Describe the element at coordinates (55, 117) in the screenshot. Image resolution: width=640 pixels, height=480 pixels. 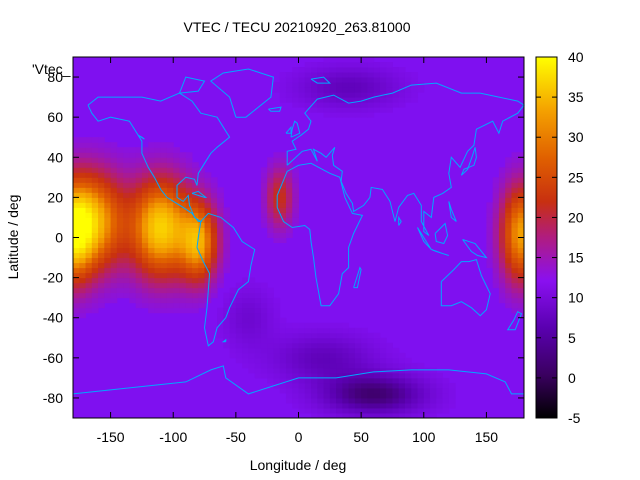
I see `y-tick-label: 60` at that location.